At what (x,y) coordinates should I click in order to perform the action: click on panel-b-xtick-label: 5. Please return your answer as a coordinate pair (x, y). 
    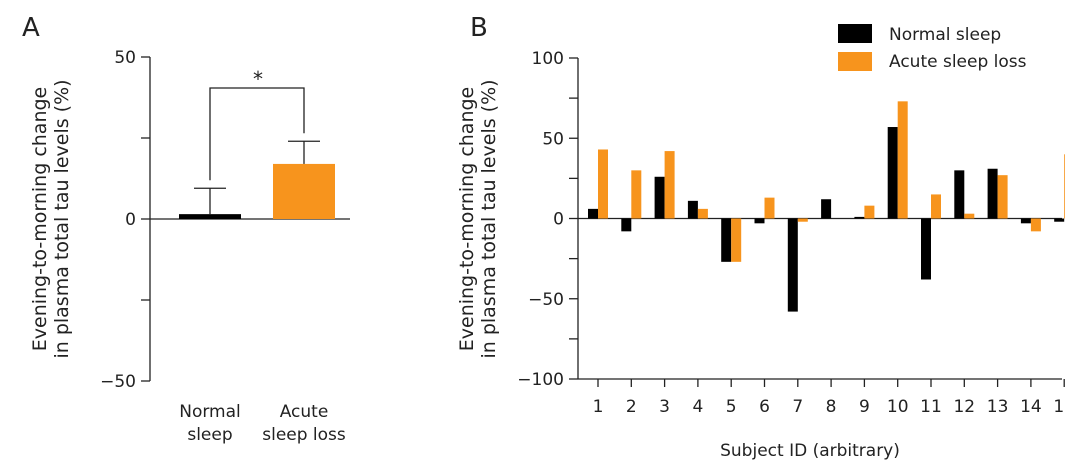
    Looking at the image, I should click on (731, 407).